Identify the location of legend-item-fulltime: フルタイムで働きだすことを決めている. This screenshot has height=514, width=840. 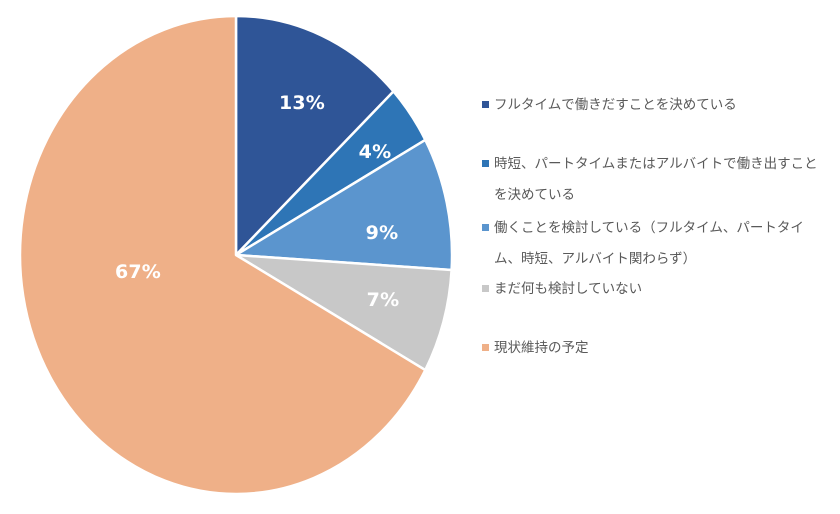
(657, 105).